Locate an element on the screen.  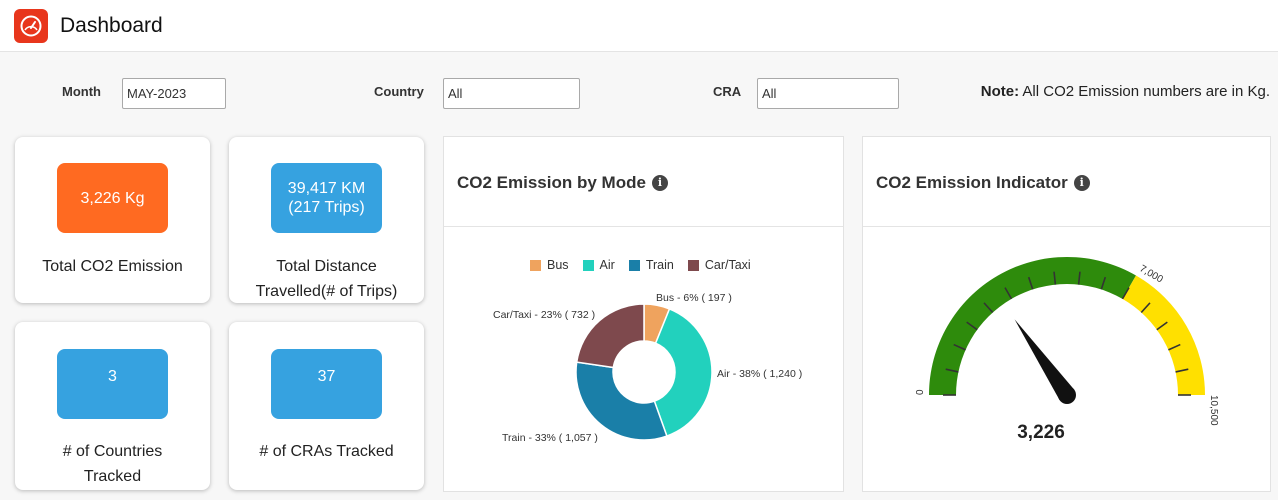
legend-label: Bus is located at coordinates (558, 265).